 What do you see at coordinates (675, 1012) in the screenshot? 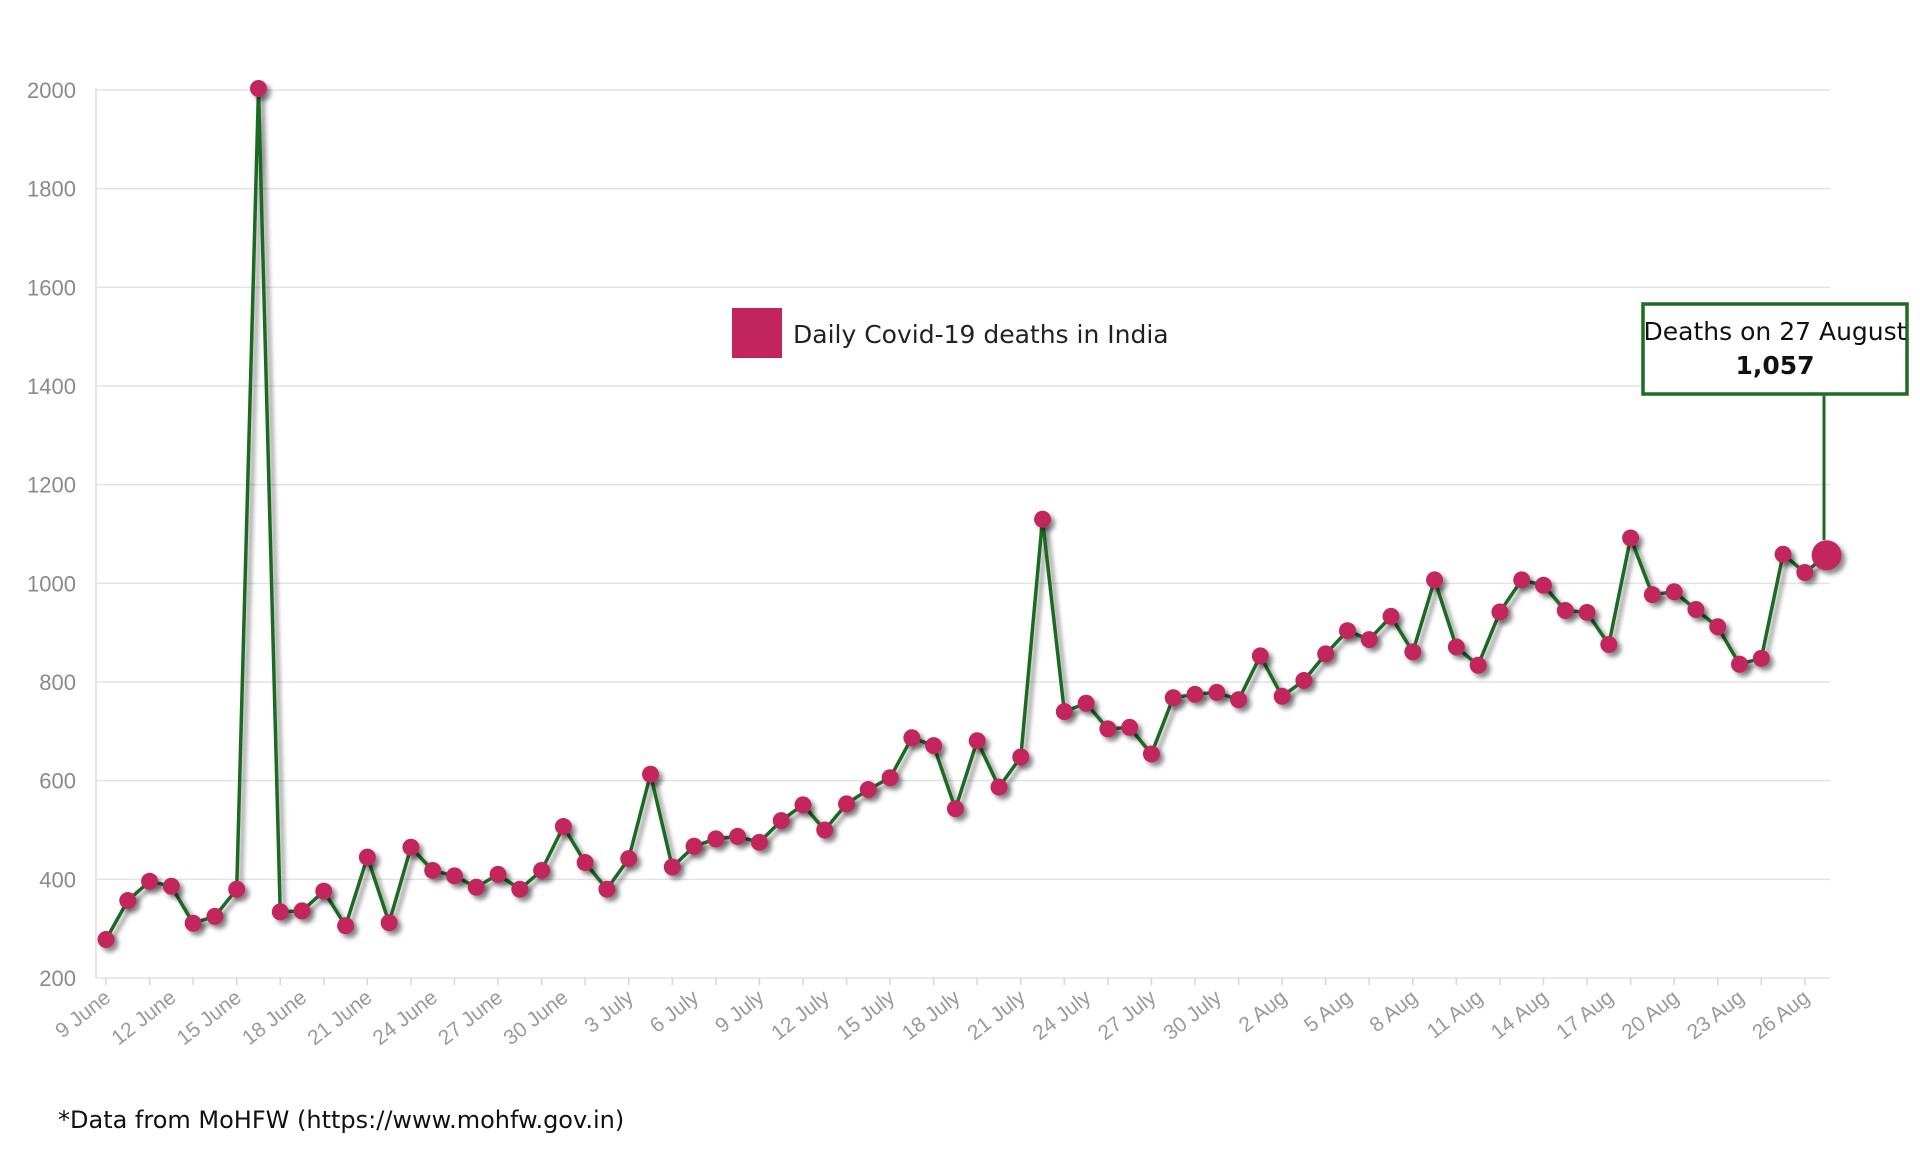
I see `x-tick-label: 6 July` at bounding box center [675, 1012].